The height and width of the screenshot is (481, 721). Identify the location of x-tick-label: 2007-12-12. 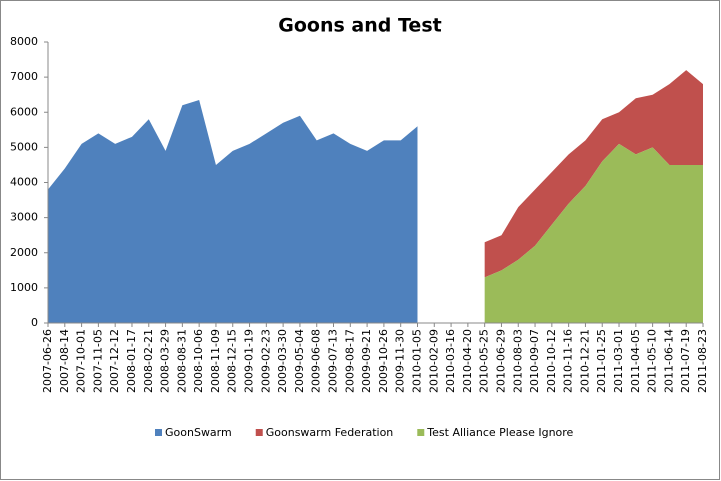
(114, 361).